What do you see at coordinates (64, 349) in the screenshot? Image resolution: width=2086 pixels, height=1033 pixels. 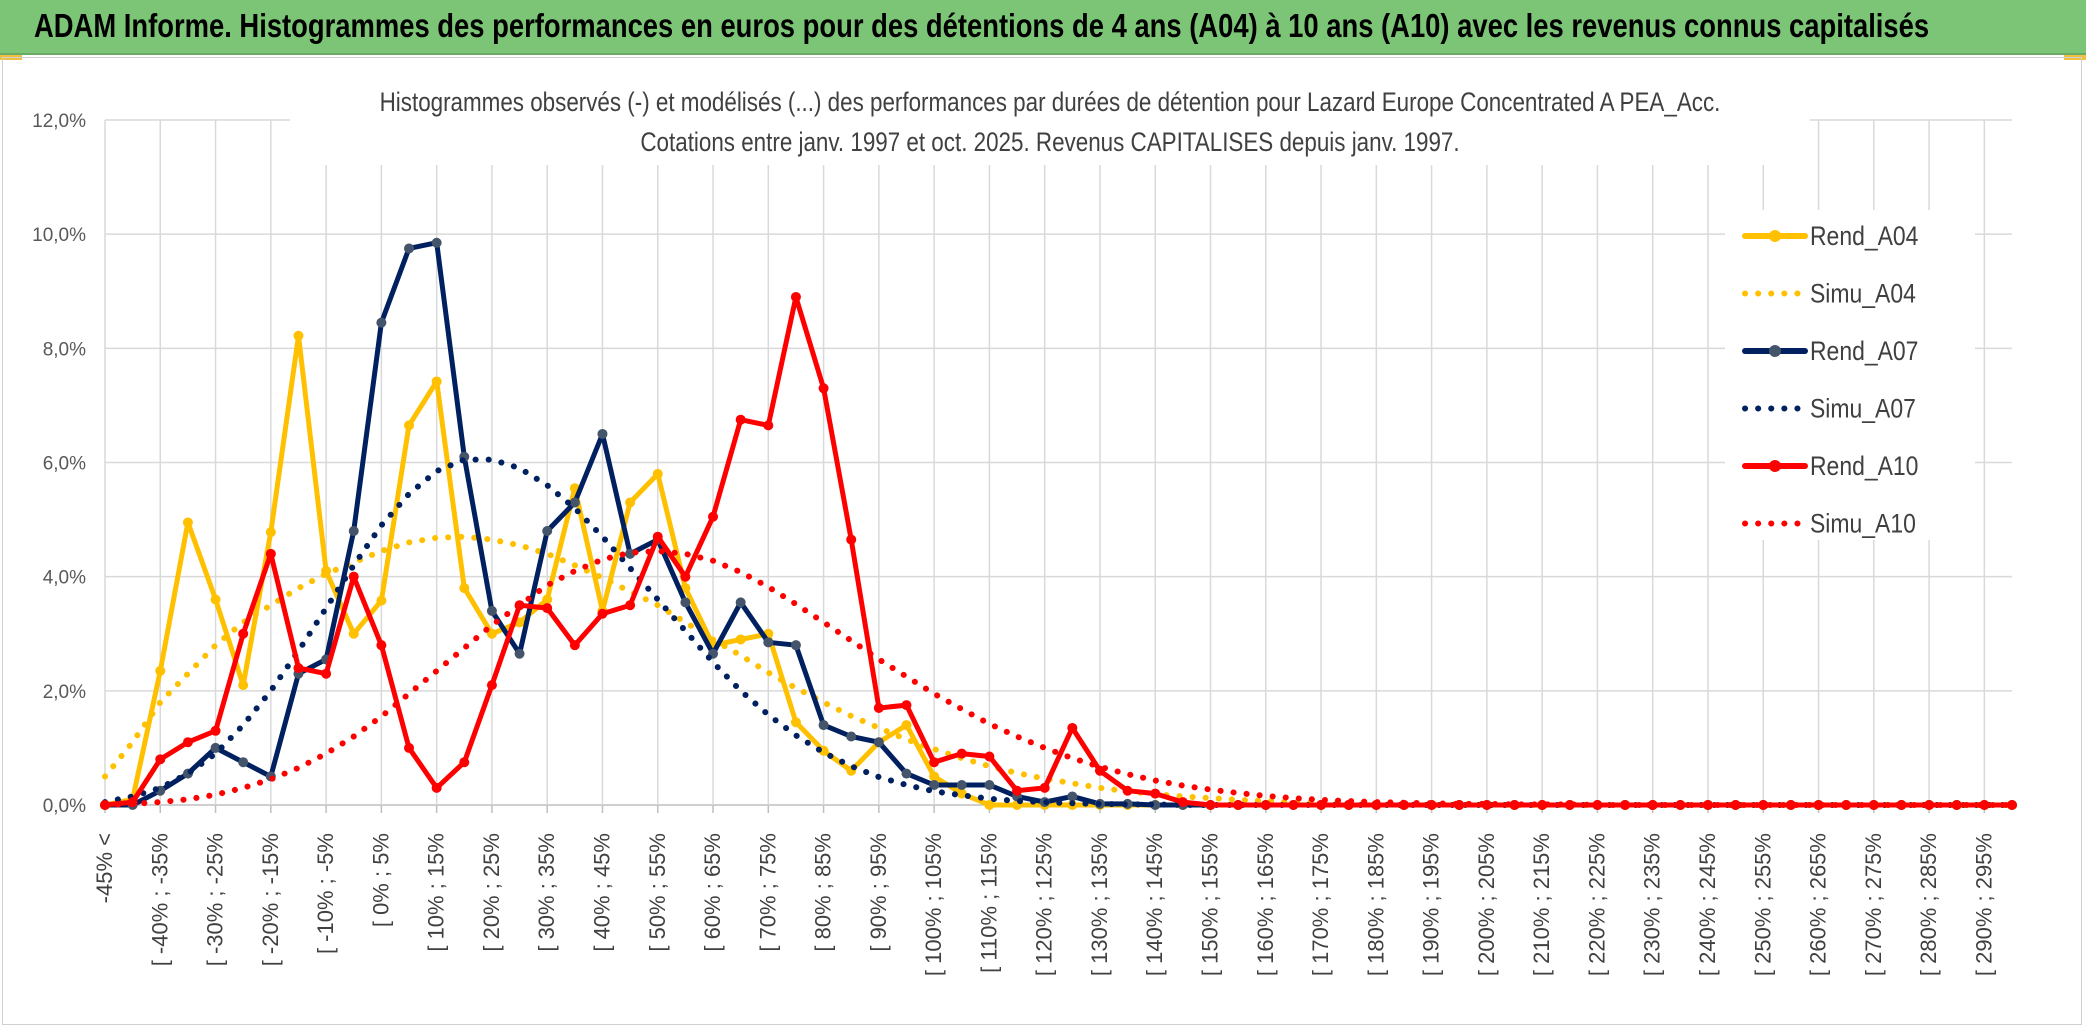 I see `y-tick-label: 8,0%` at bounding box center [64, 349].